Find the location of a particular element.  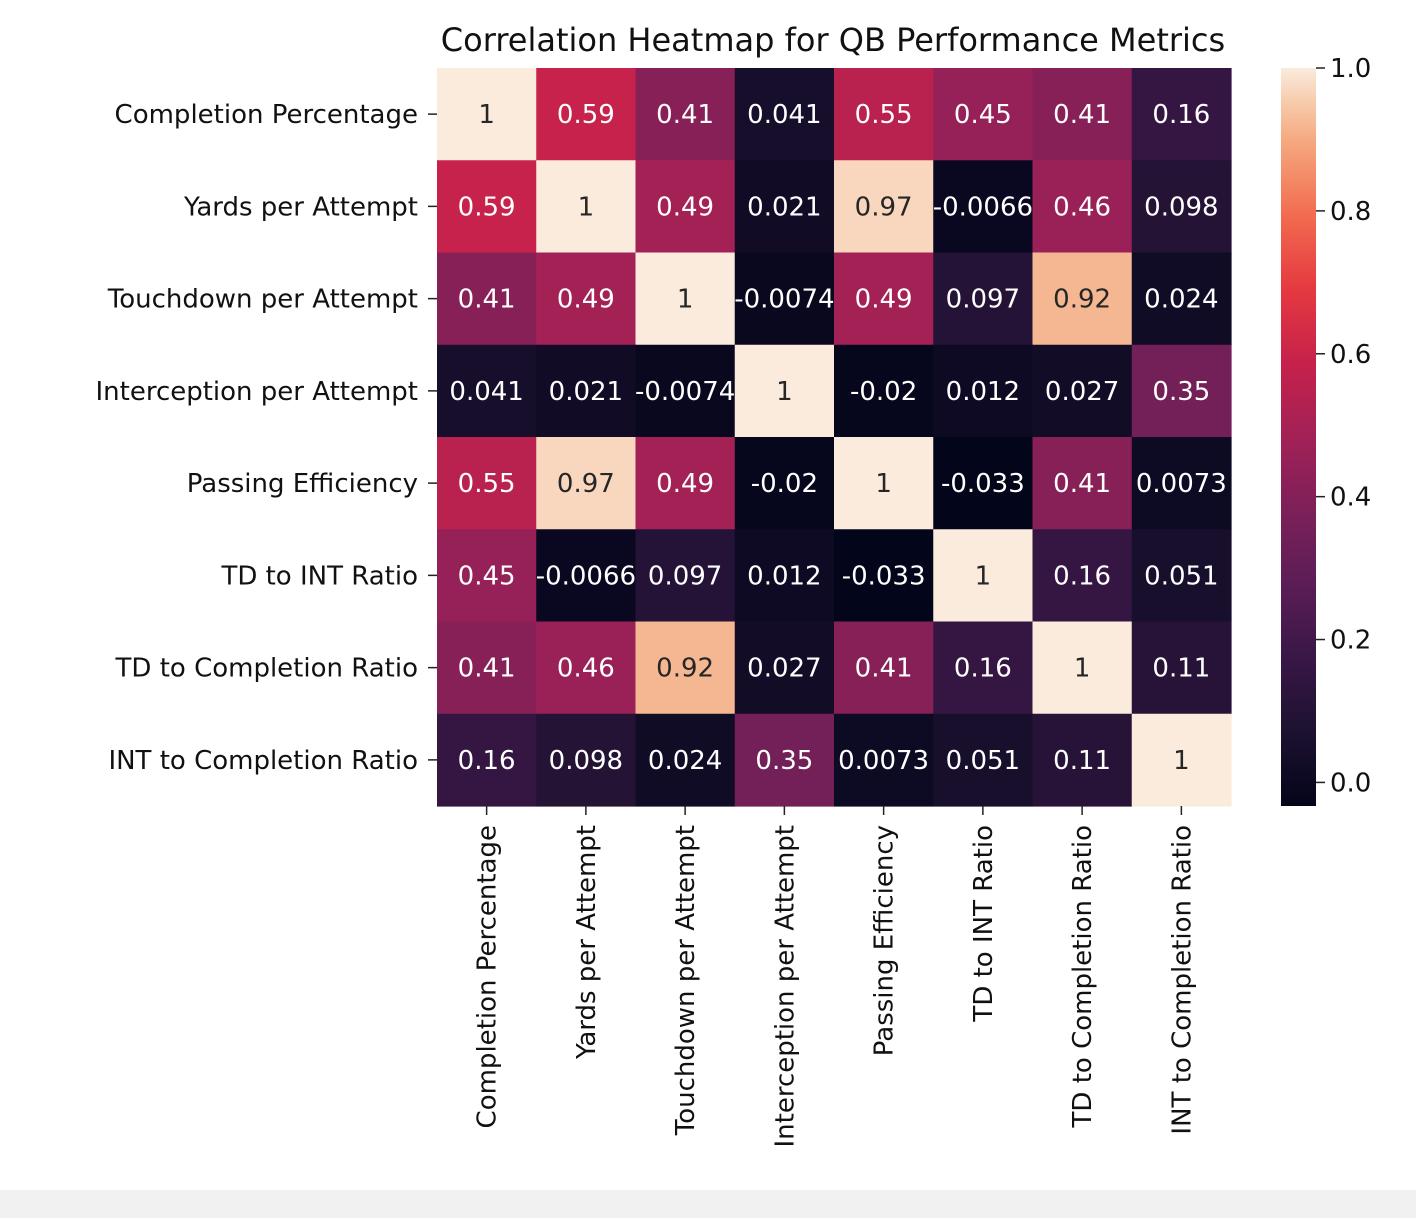

x-tick-label: Yards per Attempt is located at coordinates (587, 942).